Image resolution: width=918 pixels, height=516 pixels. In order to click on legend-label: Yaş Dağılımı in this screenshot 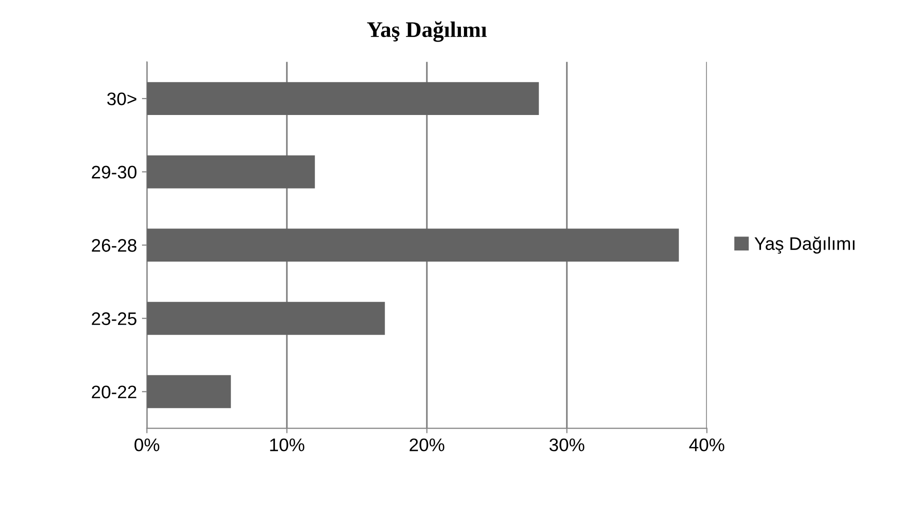, I will do `click(804, 245)`.